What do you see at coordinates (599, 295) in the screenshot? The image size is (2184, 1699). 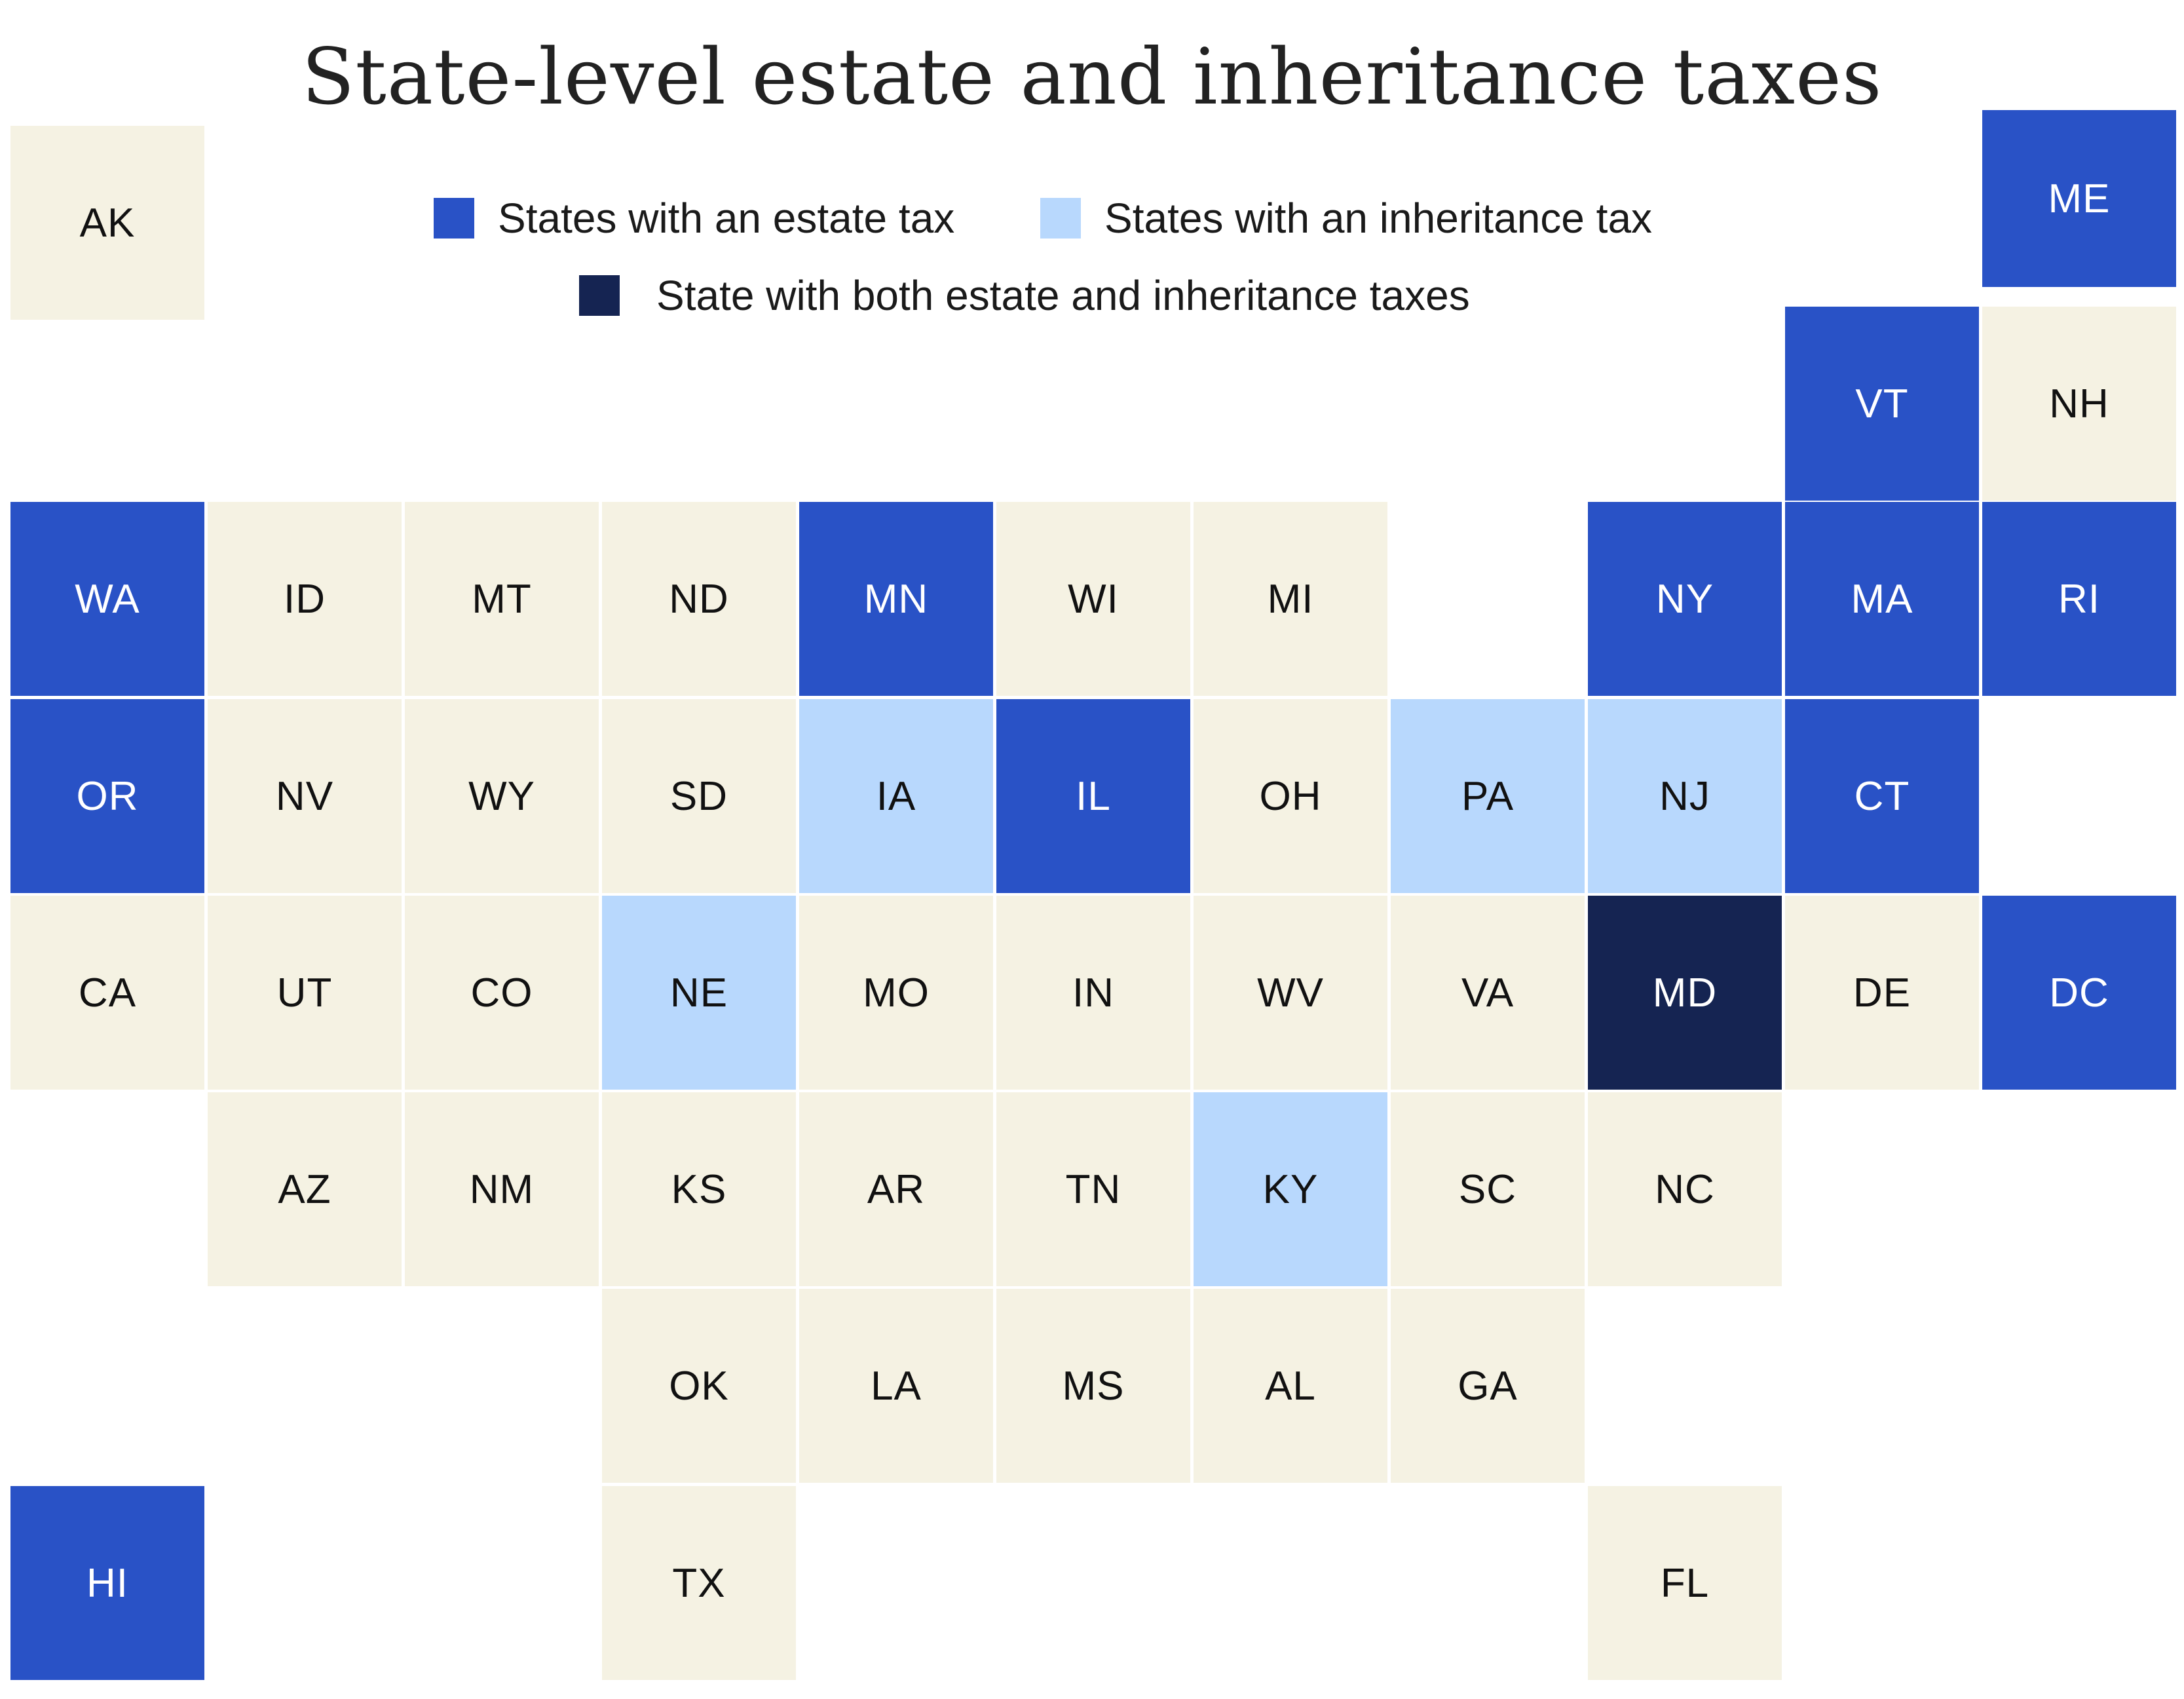 I see `legend-swatch-both` at bounding box center [599, 295].